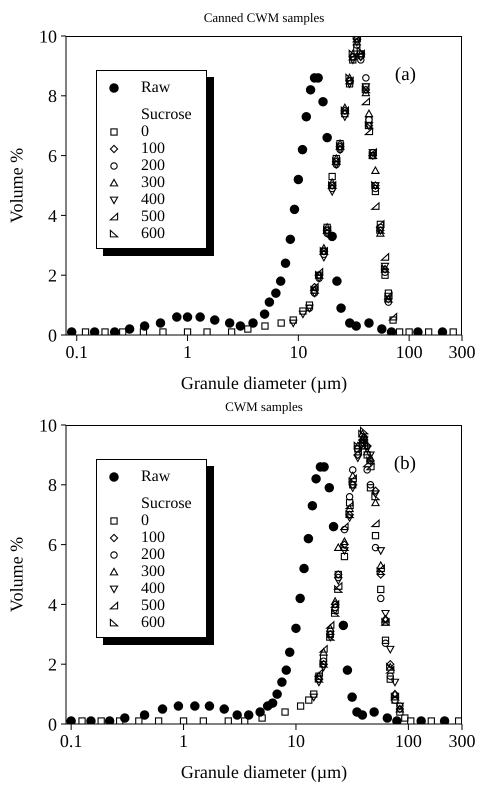 Image resolution: width=484 pixels, height=795 pixels. What do you see at coordinates (405, 75) in the screenshot?
I see `annotation: (a)` at bounding box center [405, 75].